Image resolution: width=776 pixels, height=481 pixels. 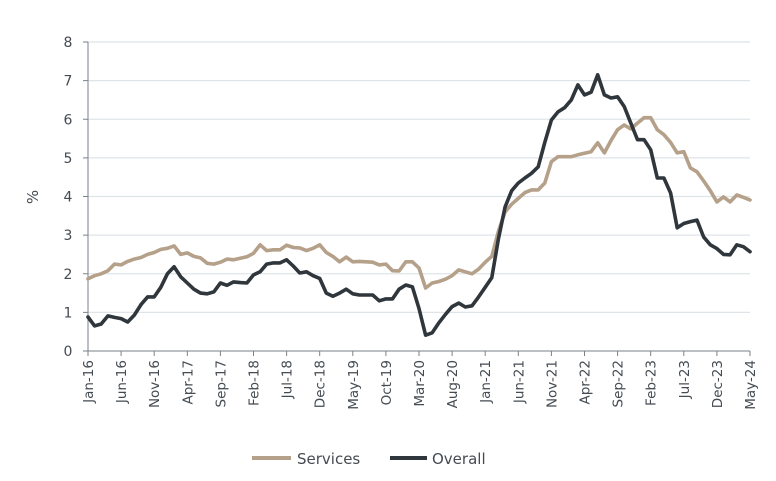 I want to click on x-tick-label: Aug-20, so click(x=453, y=384).